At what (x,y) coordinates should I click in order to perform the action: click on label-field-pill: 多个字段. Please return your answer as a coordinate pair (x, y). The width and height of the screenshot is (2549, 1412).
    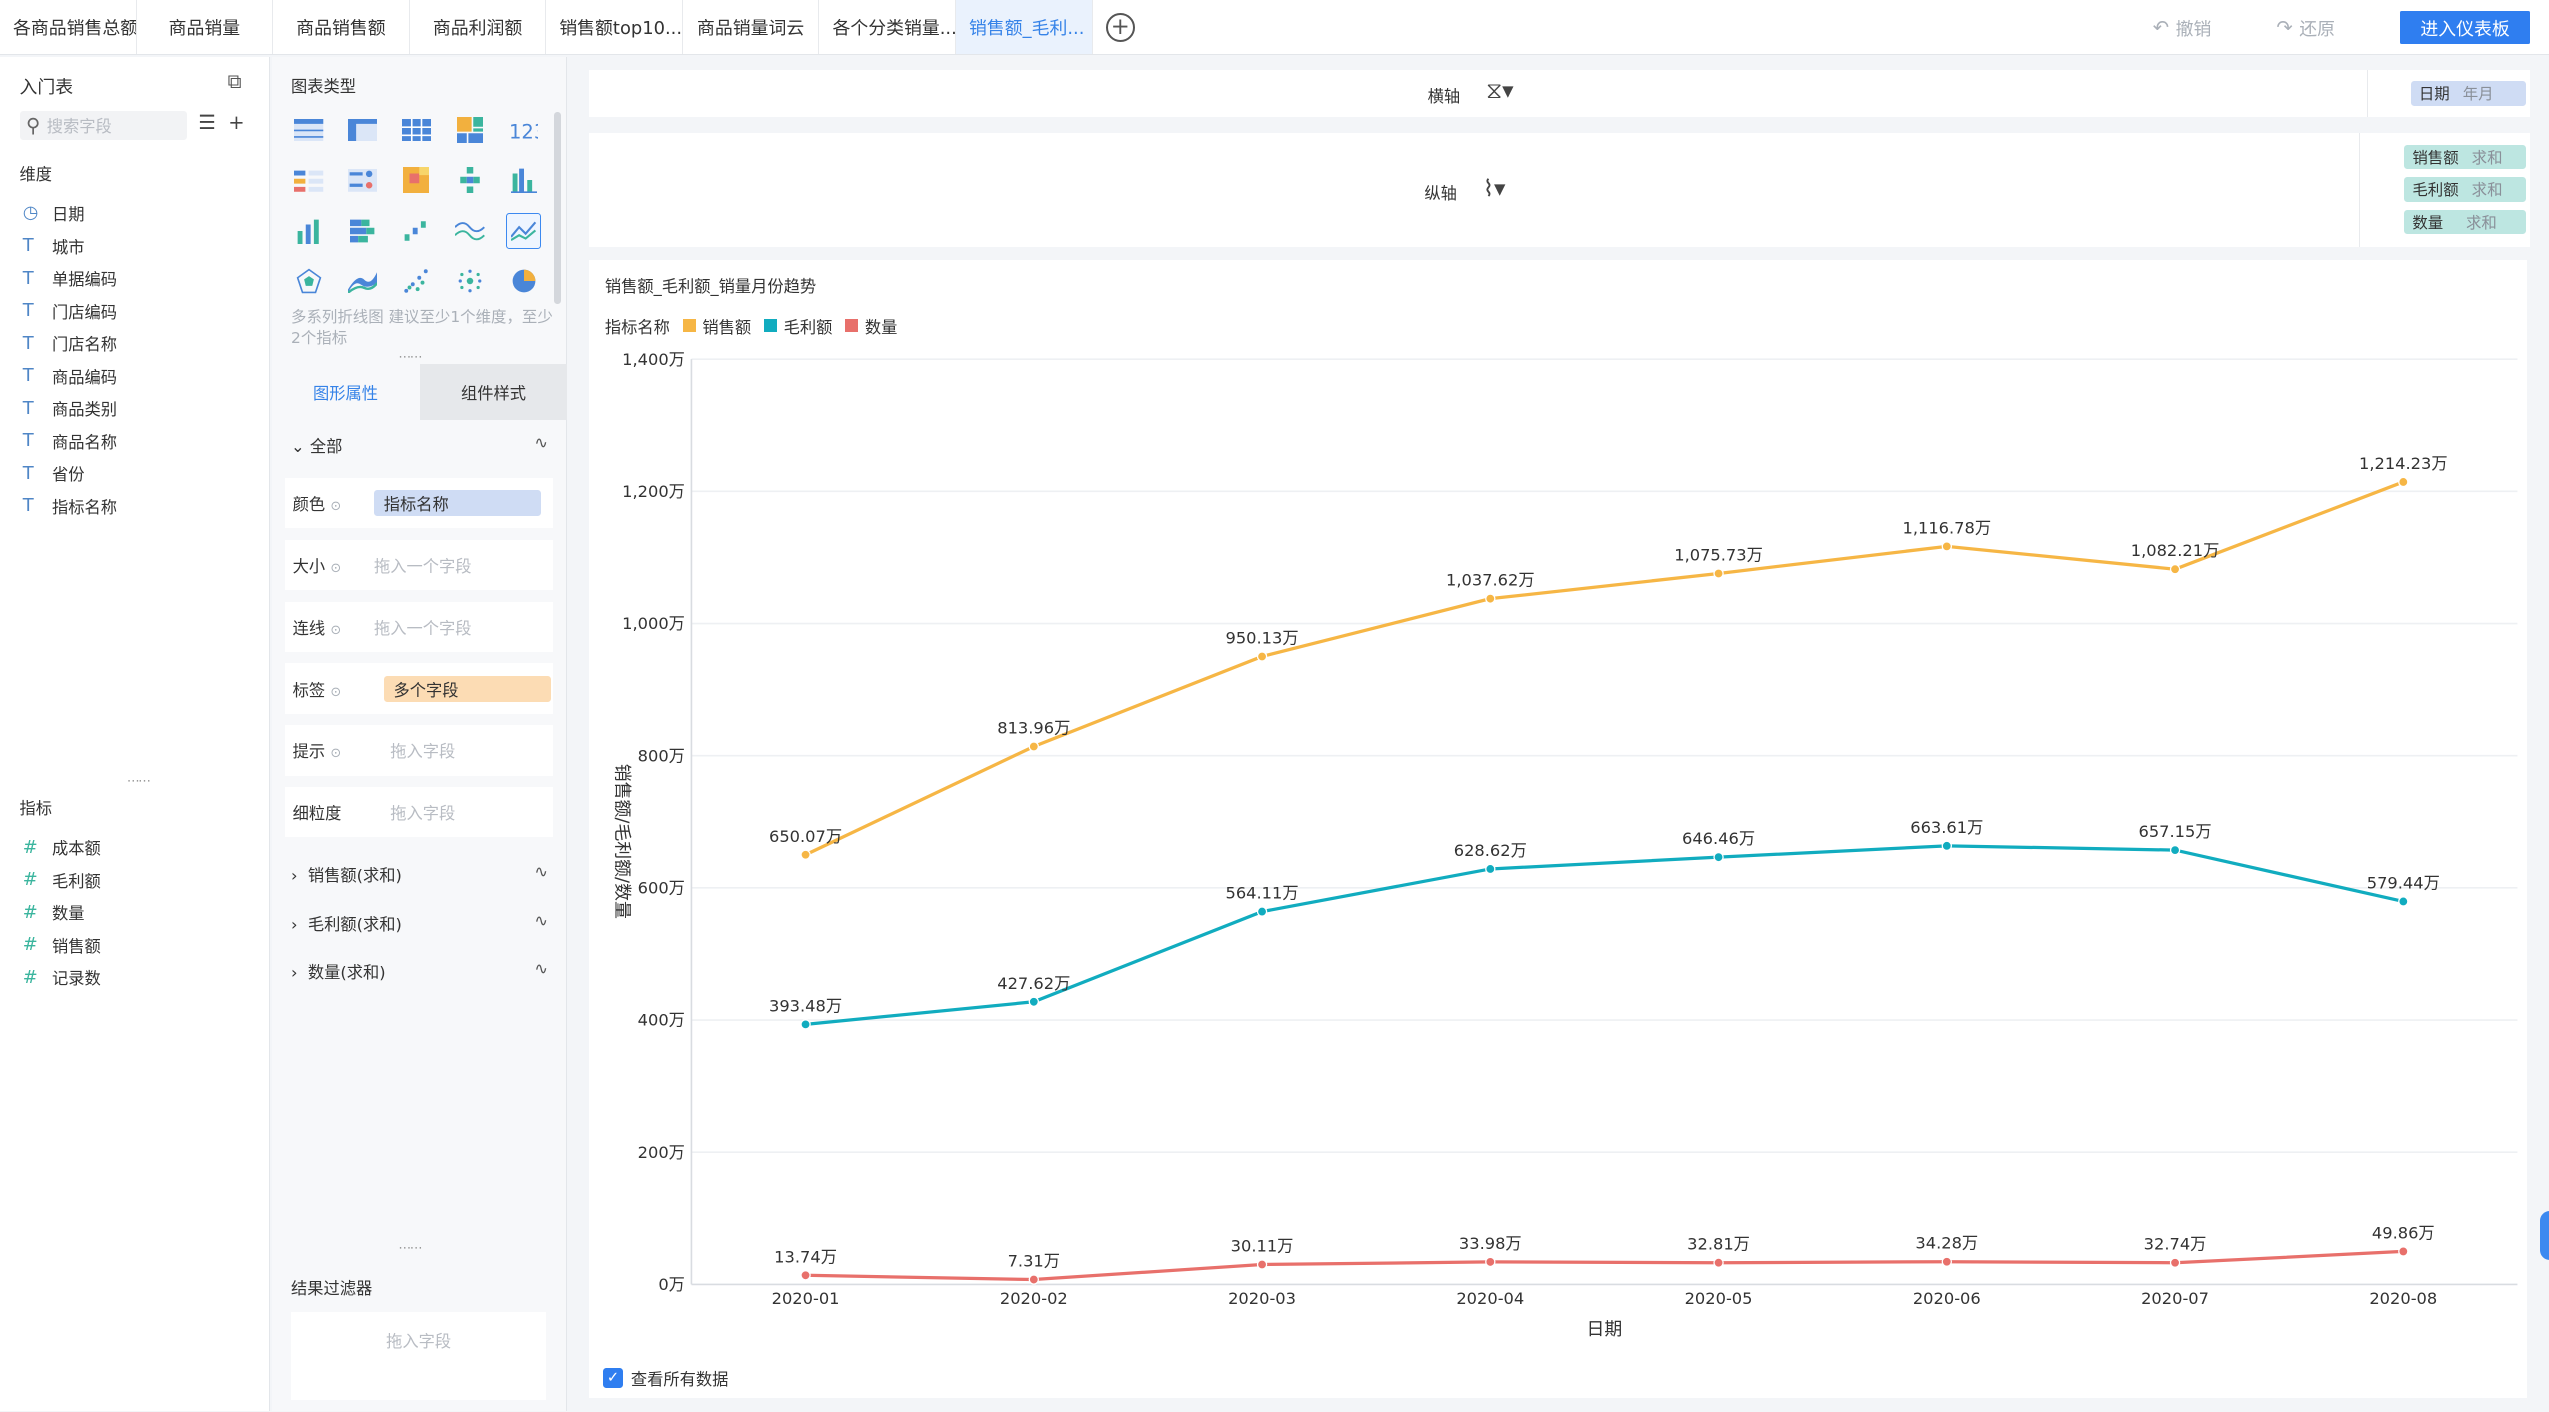
    Looking at the image, I should click on (467, 688).